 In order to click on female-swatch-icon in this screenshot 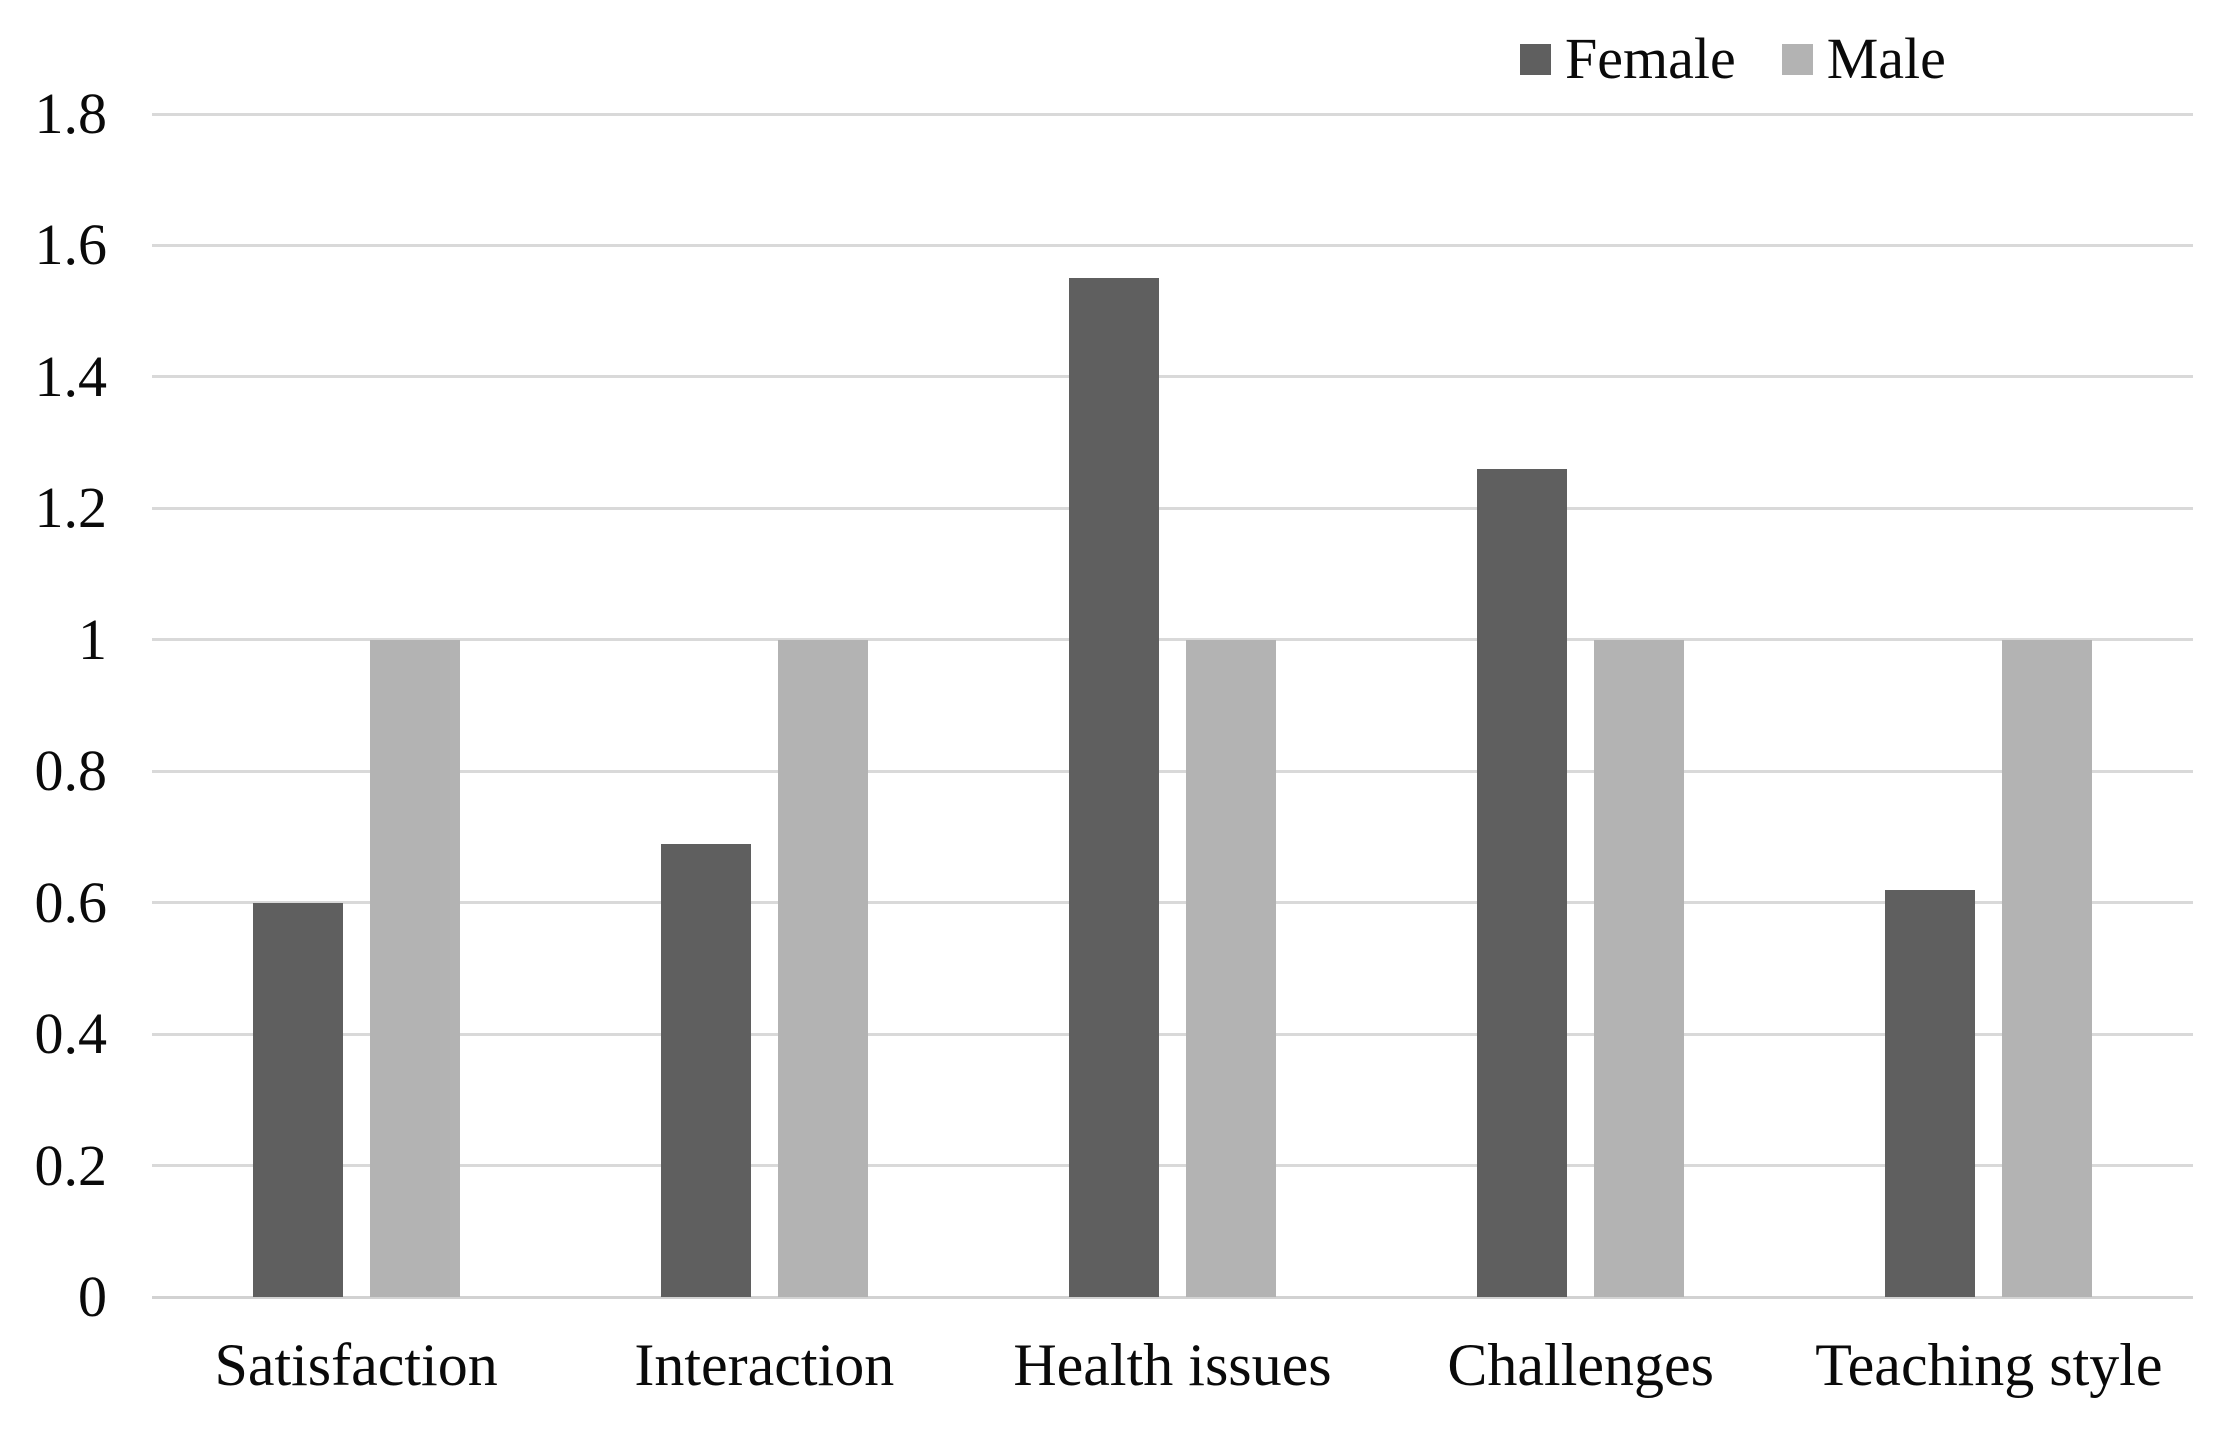, I will do `click(1535, 59)`.